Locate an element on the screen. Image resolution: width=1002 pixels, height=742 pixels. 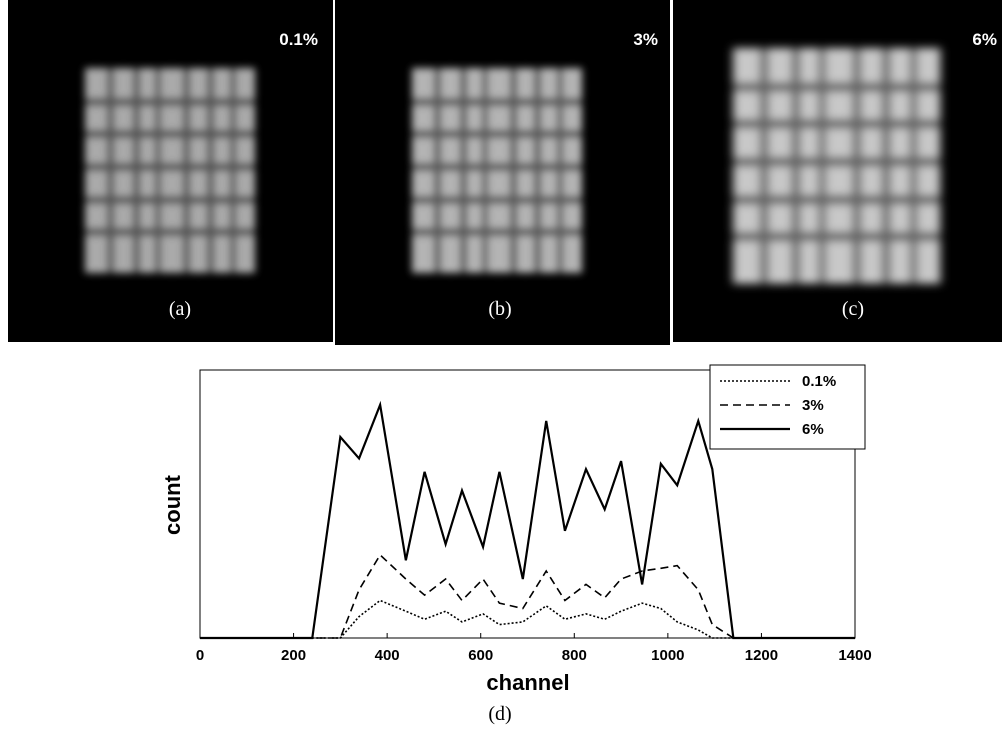
y-axis-label: count is located at coordinates (172, 504).